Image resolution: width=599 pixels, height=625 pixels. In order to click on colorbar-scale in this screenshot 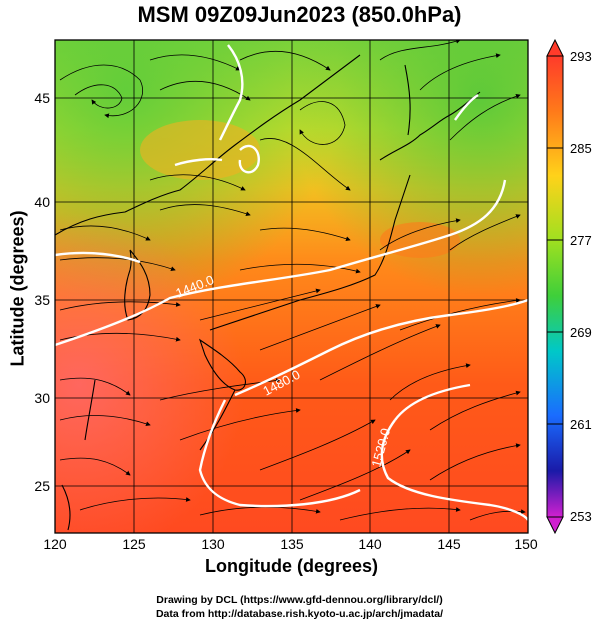, I will do `click(555, 286)`.